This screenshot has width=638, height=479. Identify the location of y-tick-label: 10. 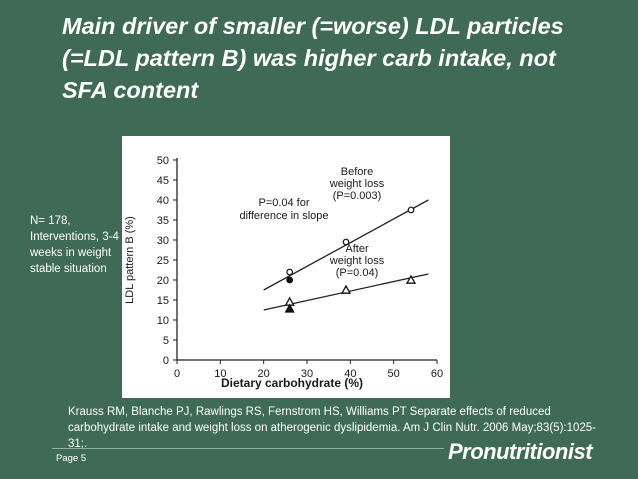
(163, 321).